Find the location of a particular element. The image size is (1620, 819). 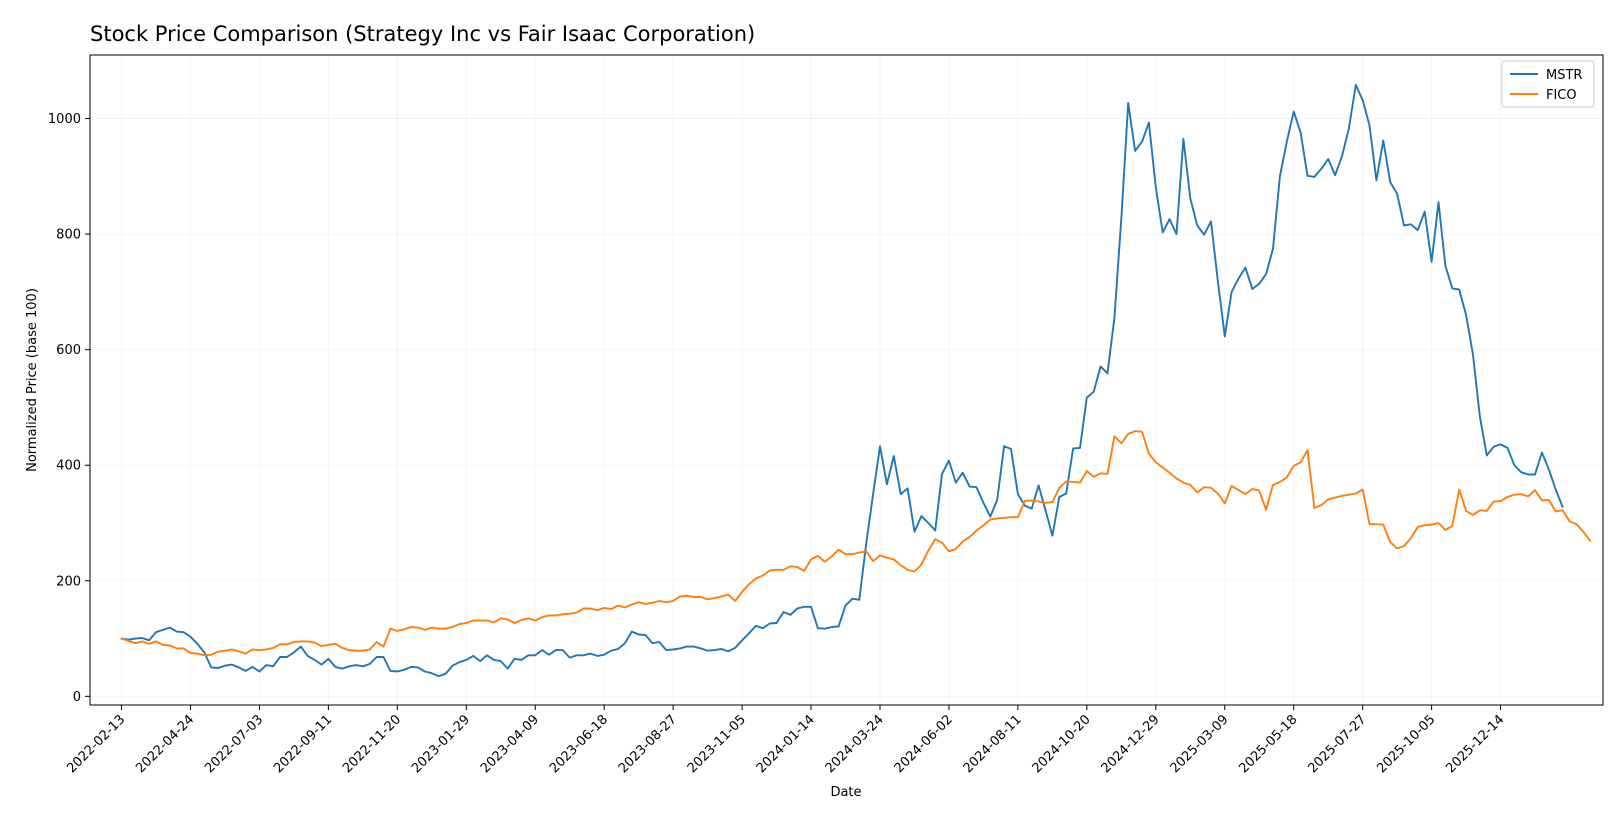

x-tick-label: 2023-08-27 is located at coordinates (648, 744).